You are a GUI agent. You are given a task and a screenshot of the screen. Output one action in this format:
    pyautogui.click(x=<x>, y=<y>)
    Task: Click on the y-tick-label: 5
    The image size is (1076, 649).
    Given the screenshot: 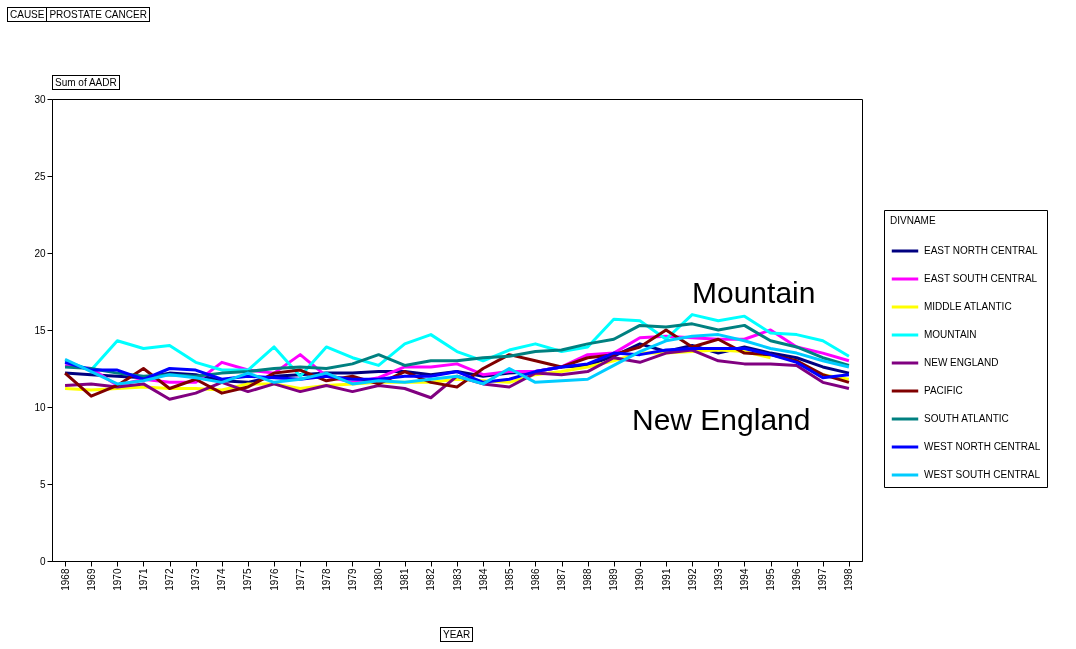 What is the action you would take?
    pyautogui.click(x=42, y=484)
    